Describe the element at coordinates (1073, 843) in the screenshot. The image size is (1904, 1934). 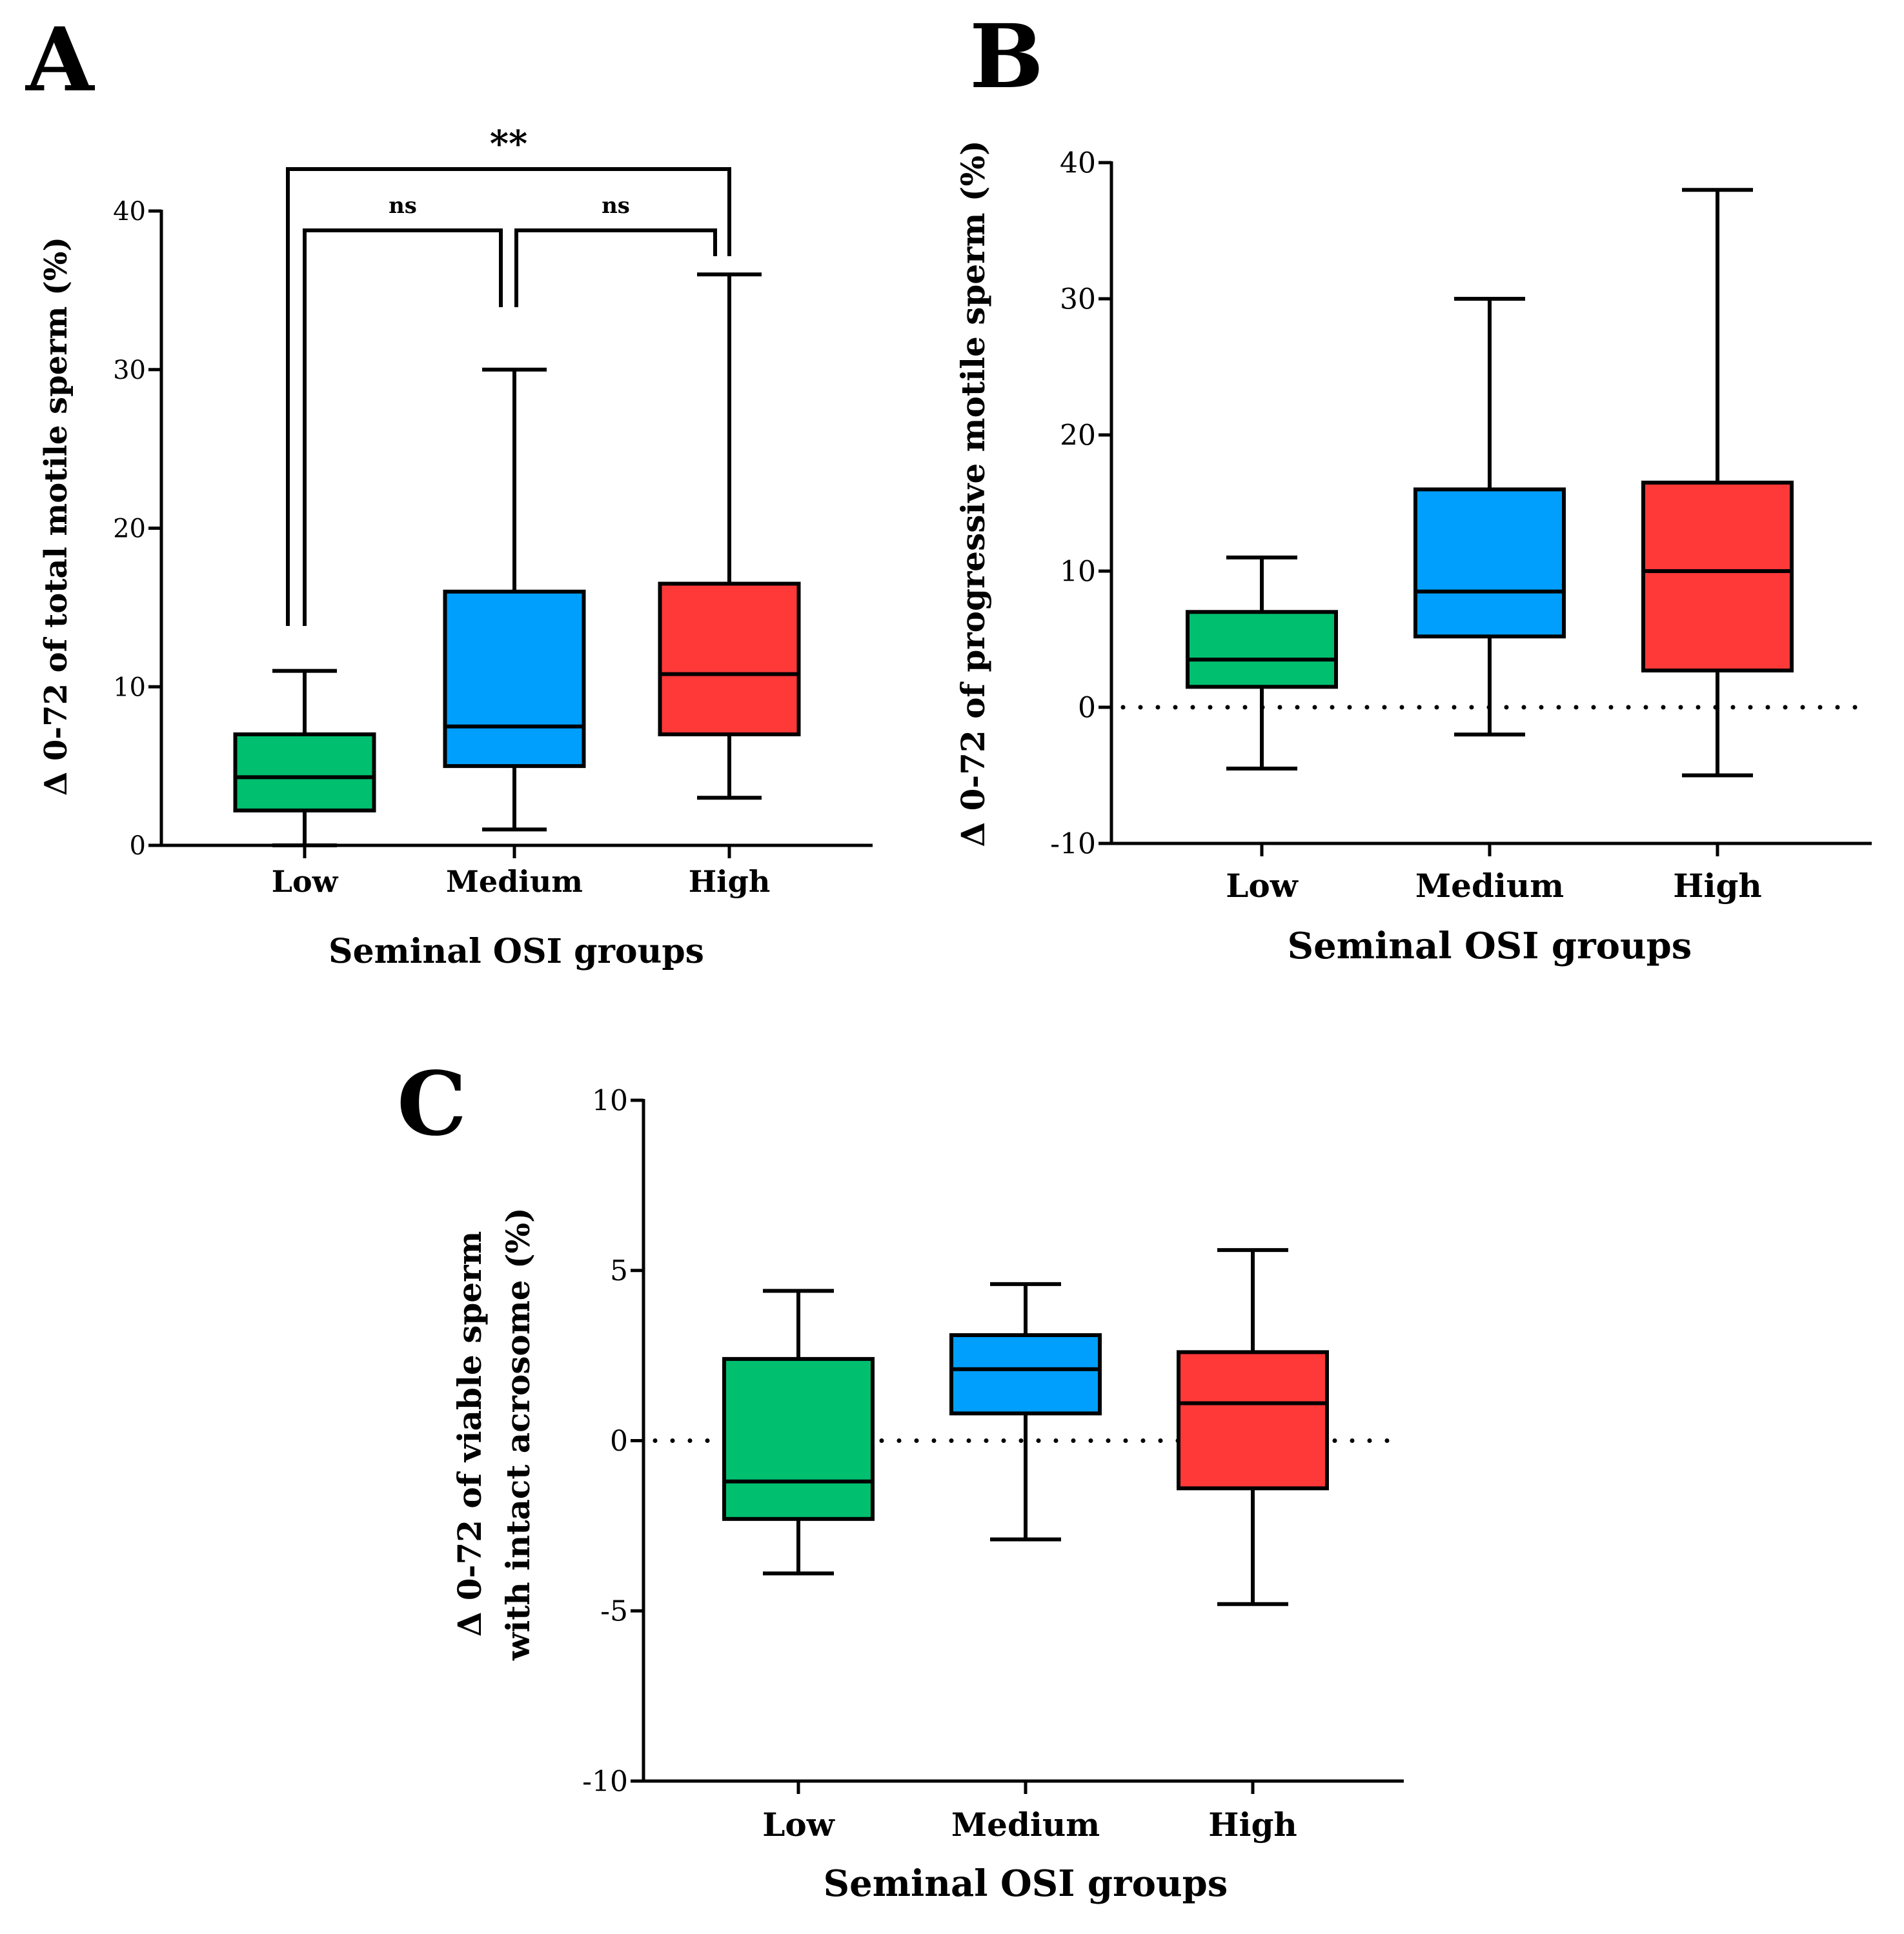
I see `panel-b-y-tick-label: -10` at that location.